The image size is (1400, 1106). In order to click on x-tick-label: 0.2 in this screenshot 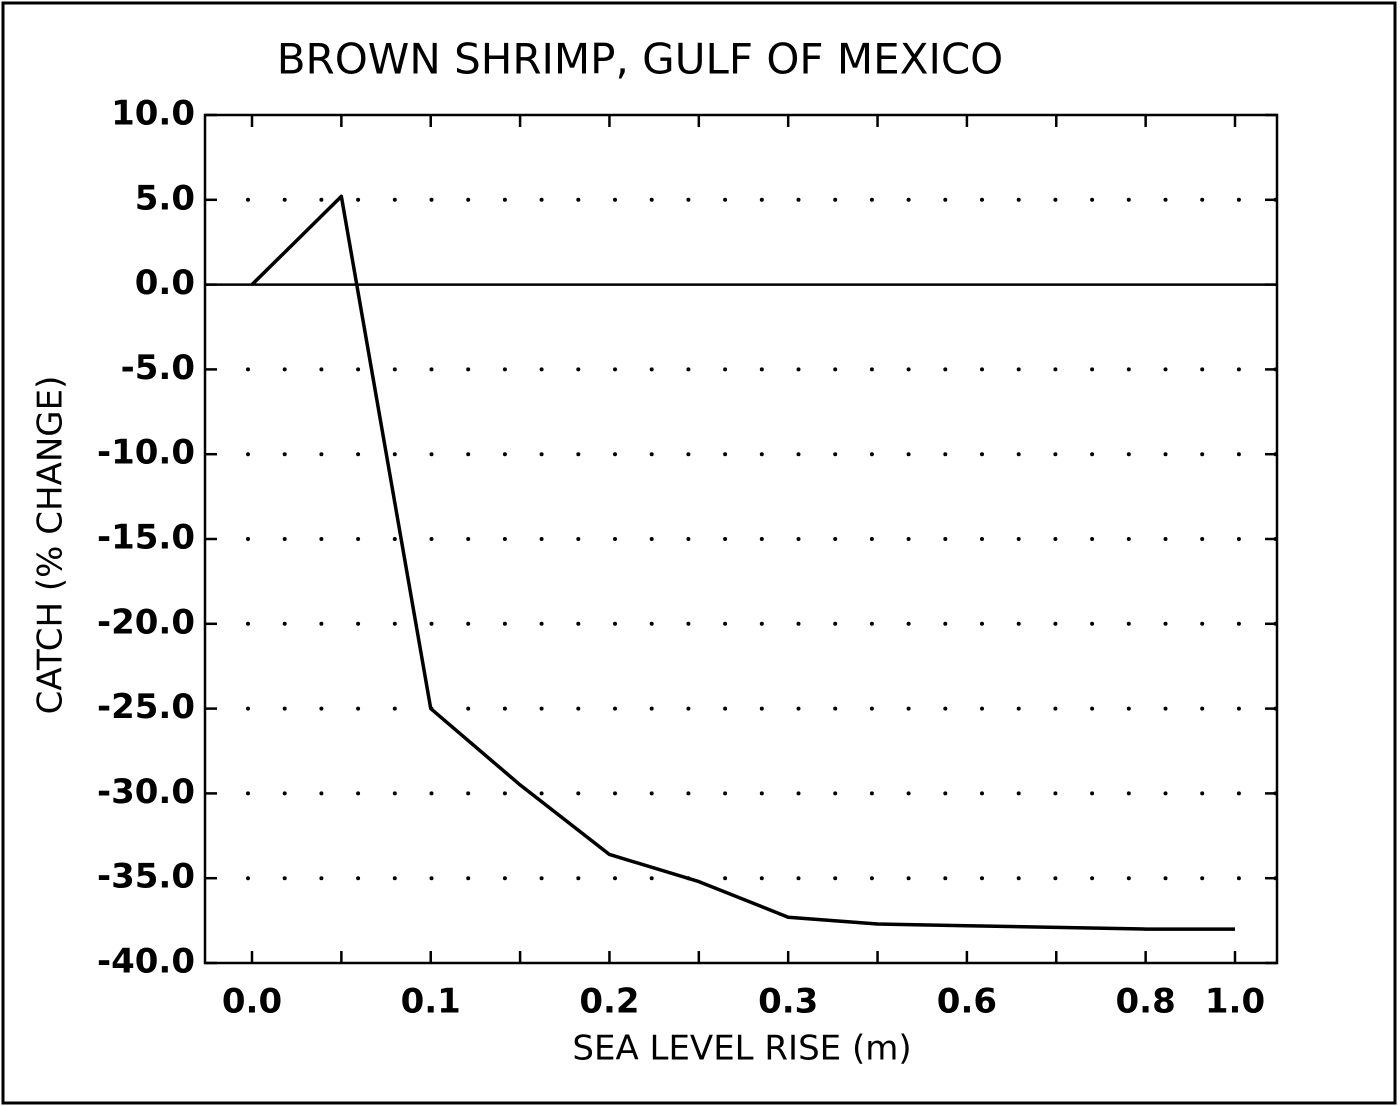, I will do `click(609, 1002)`.